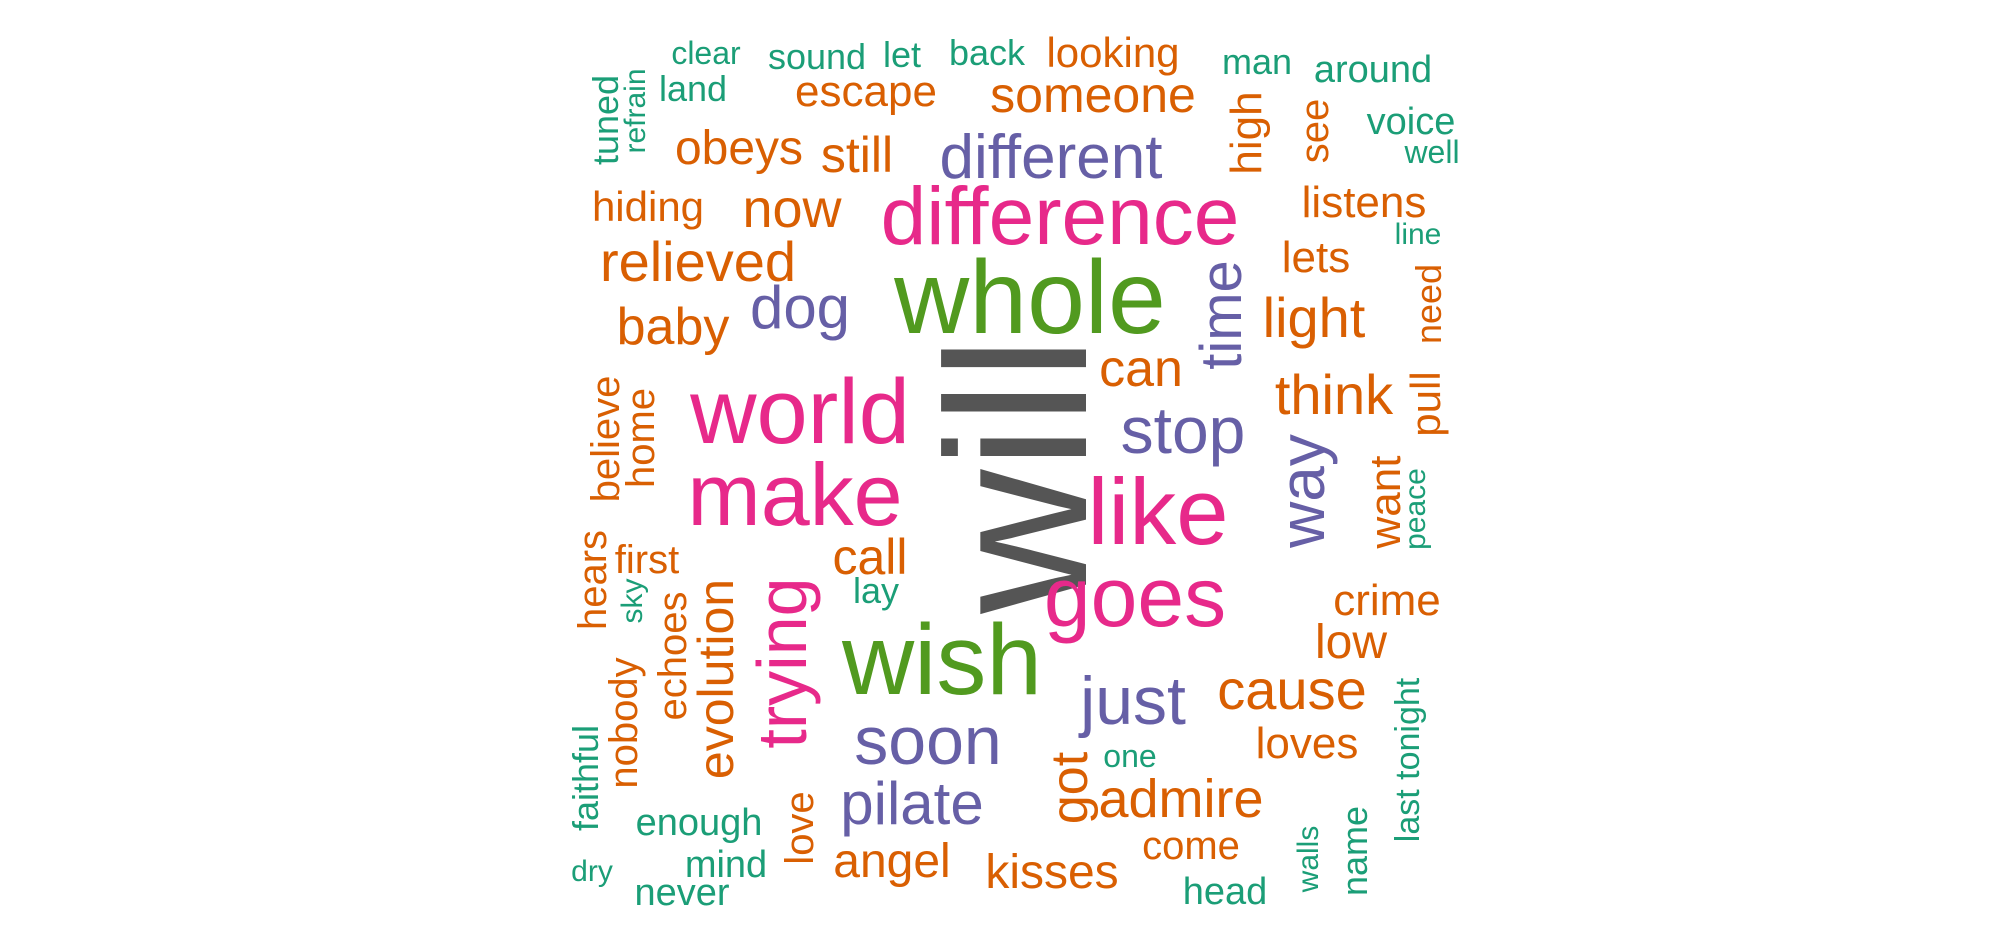 Image resolution: width=2007 pixels, height=944 pixels. Describe the element at coordinates (1316, 257) in the screenshot. I see `word-lets: lets` at that location.